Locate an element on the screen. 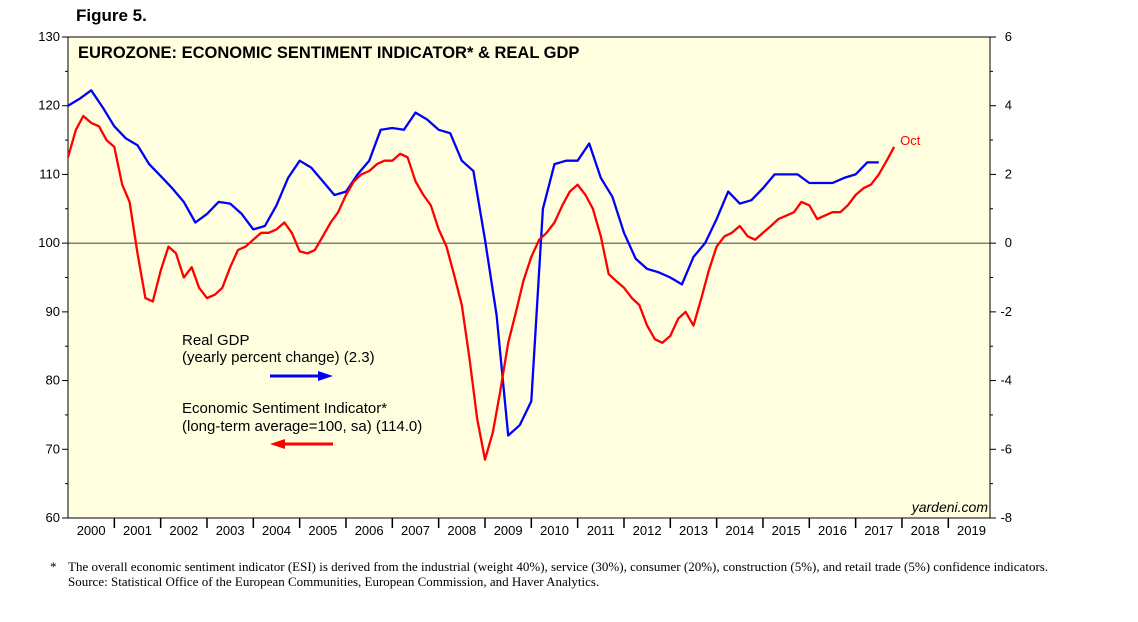 This screenshot has height=622, width=1138. legend-gdp-sub: (yearly percent change) (2.3) is located at coordinates (278, 357).